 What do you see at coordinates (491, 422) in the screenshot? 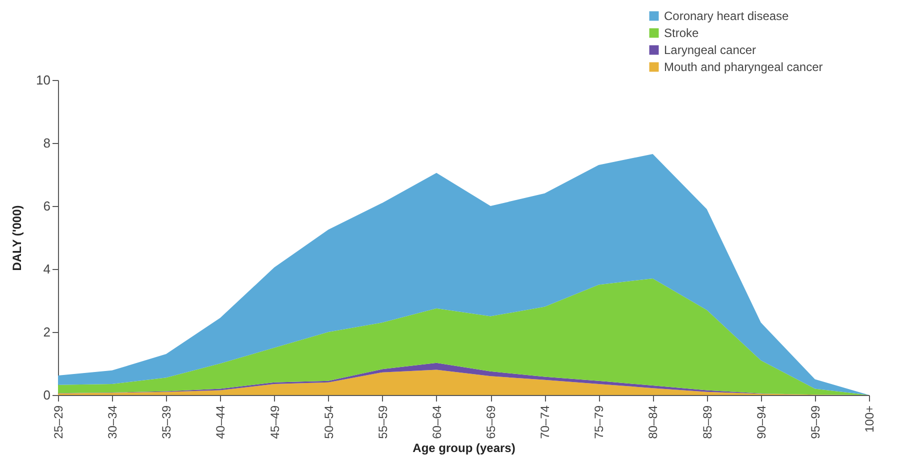
I see `x-tick-label: 65–69` at bounding box center [491, 422].